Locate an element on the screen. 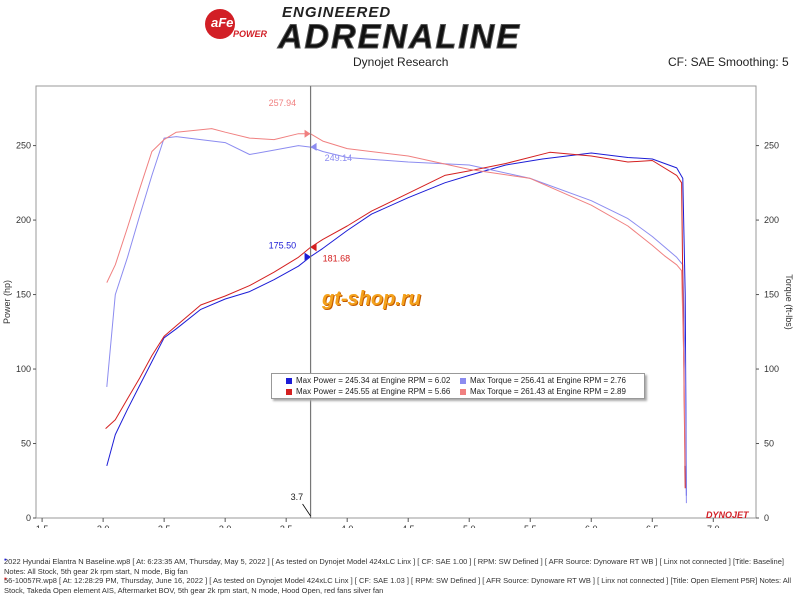  legend-item: Max Power = 245.55 at Engine RPM = 5.66 is located at coordinates (368, 391).